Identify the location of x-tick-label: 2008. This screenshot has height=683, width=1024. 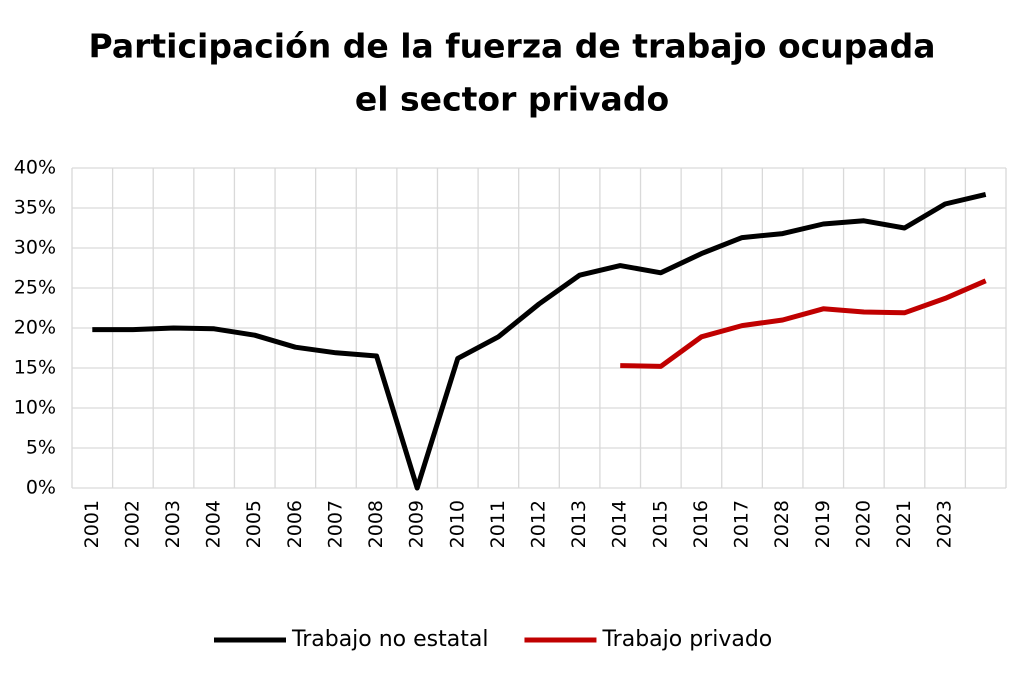
(376, 524).